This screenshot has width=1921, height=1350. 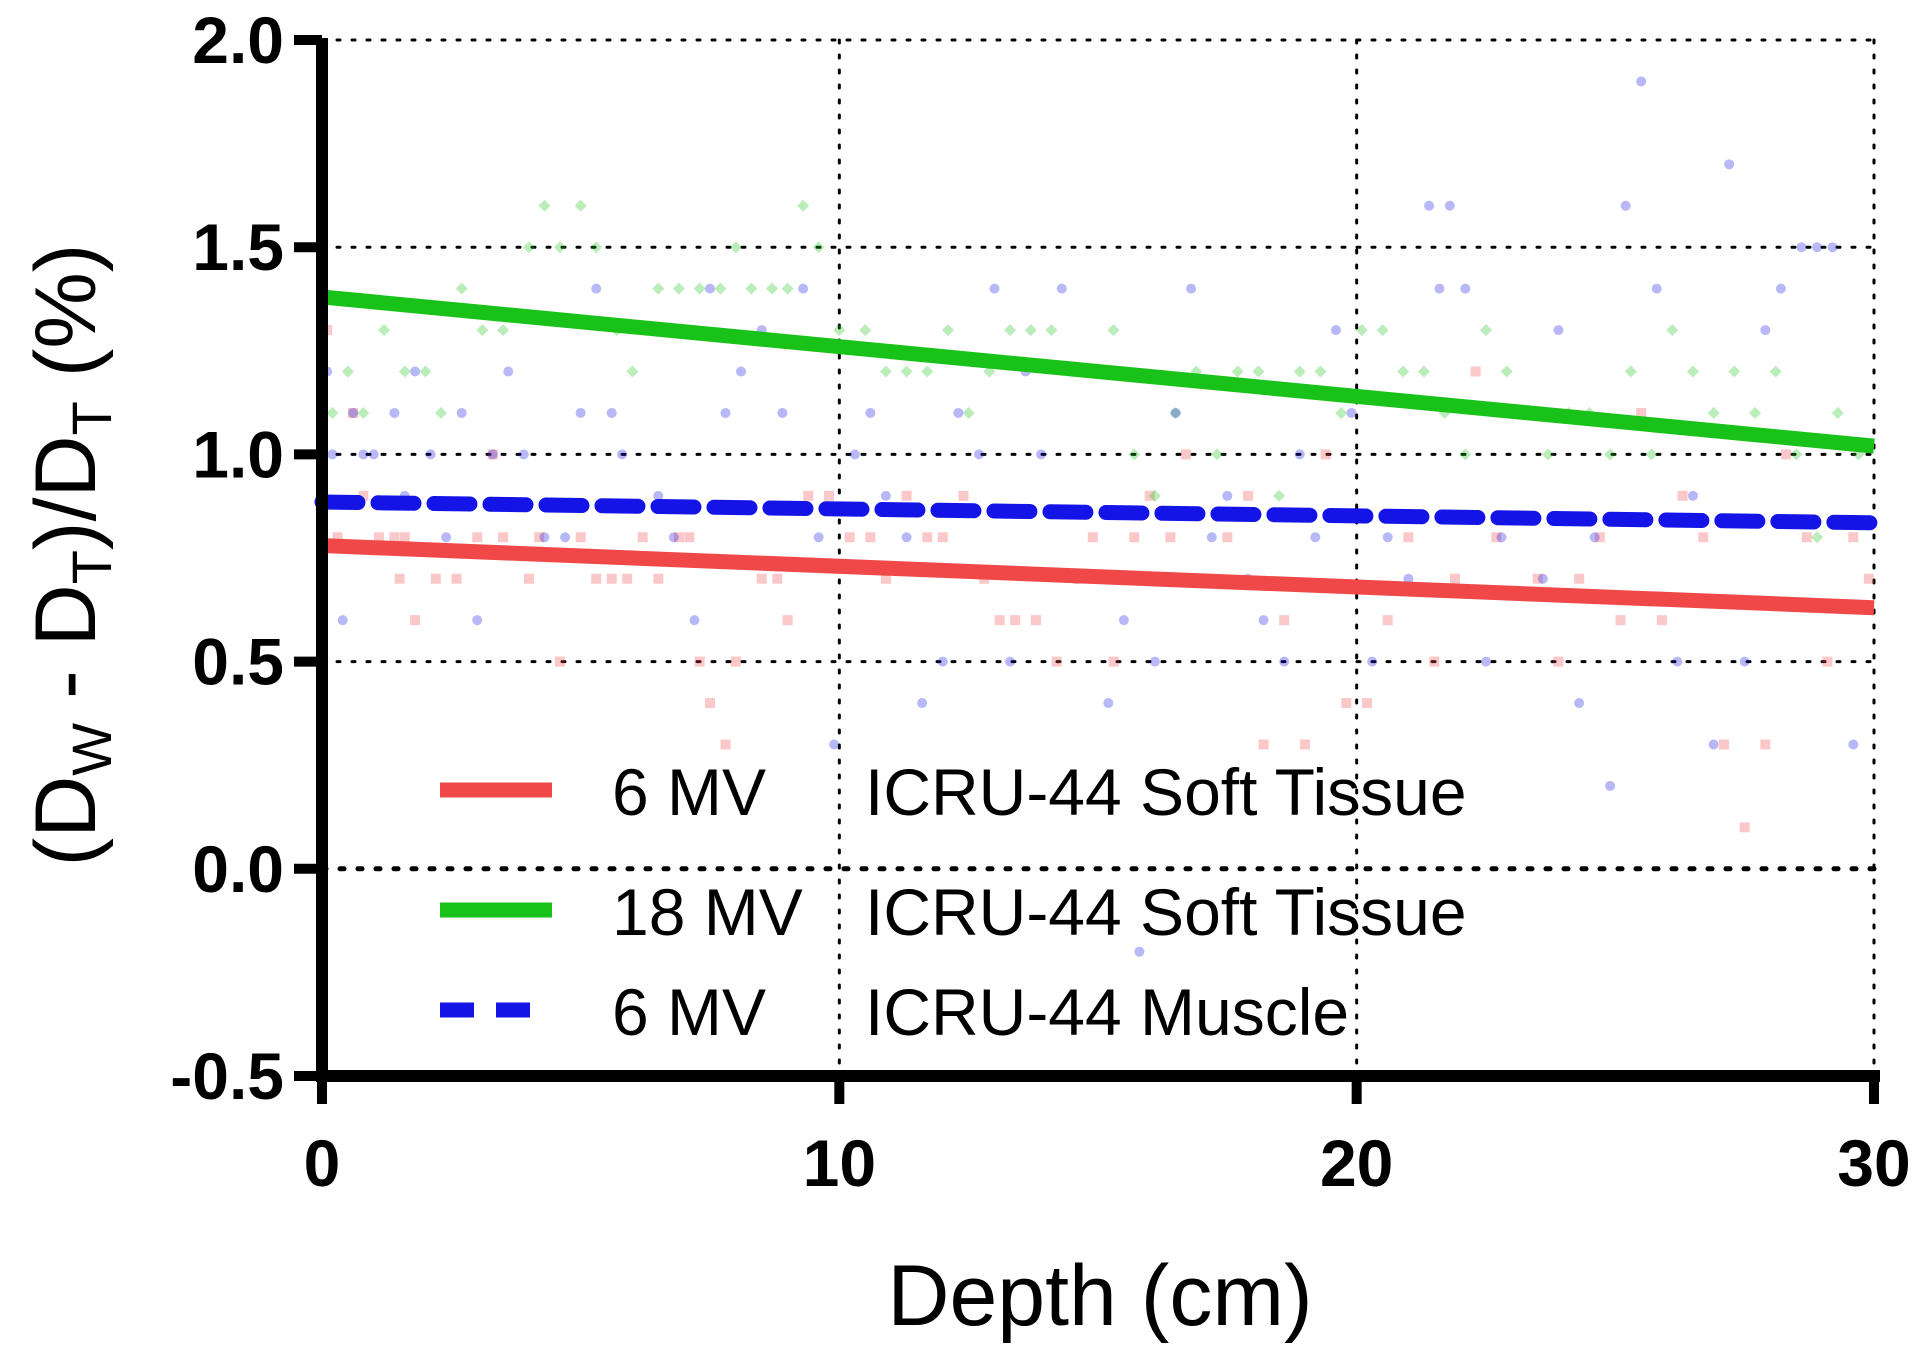 I want to click on y-axis-title-sub-t2: T, so click(x=91, y=418).